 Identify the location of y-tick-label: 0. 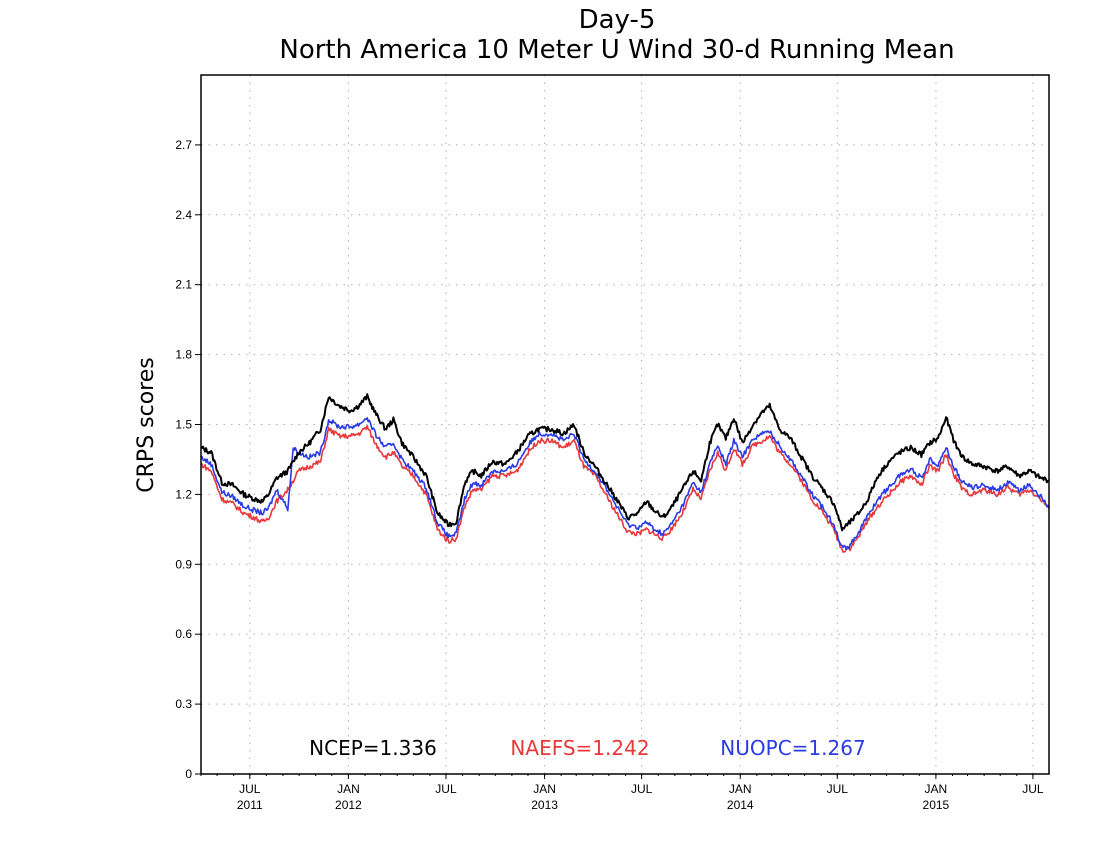
(188, 774).